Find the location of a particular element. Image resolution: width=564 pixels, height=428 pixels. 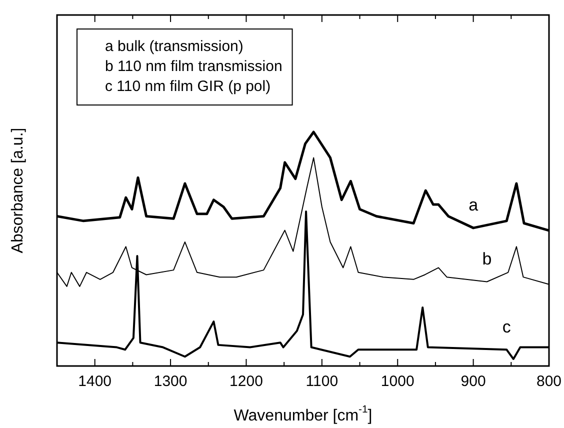

series-label: a is located at coordinates (473, 205).